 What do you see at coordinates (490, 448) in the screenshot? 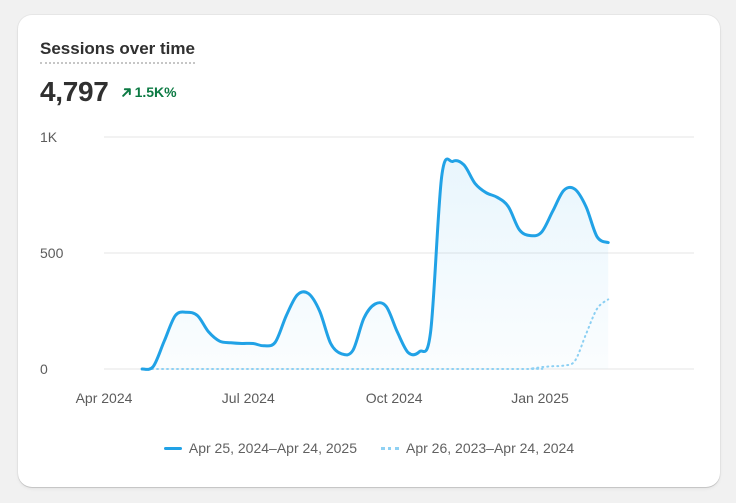
I see `legend-label-previous: Apr 26, 2023–Apr 24, 2024` at bounding box center [490, 448].